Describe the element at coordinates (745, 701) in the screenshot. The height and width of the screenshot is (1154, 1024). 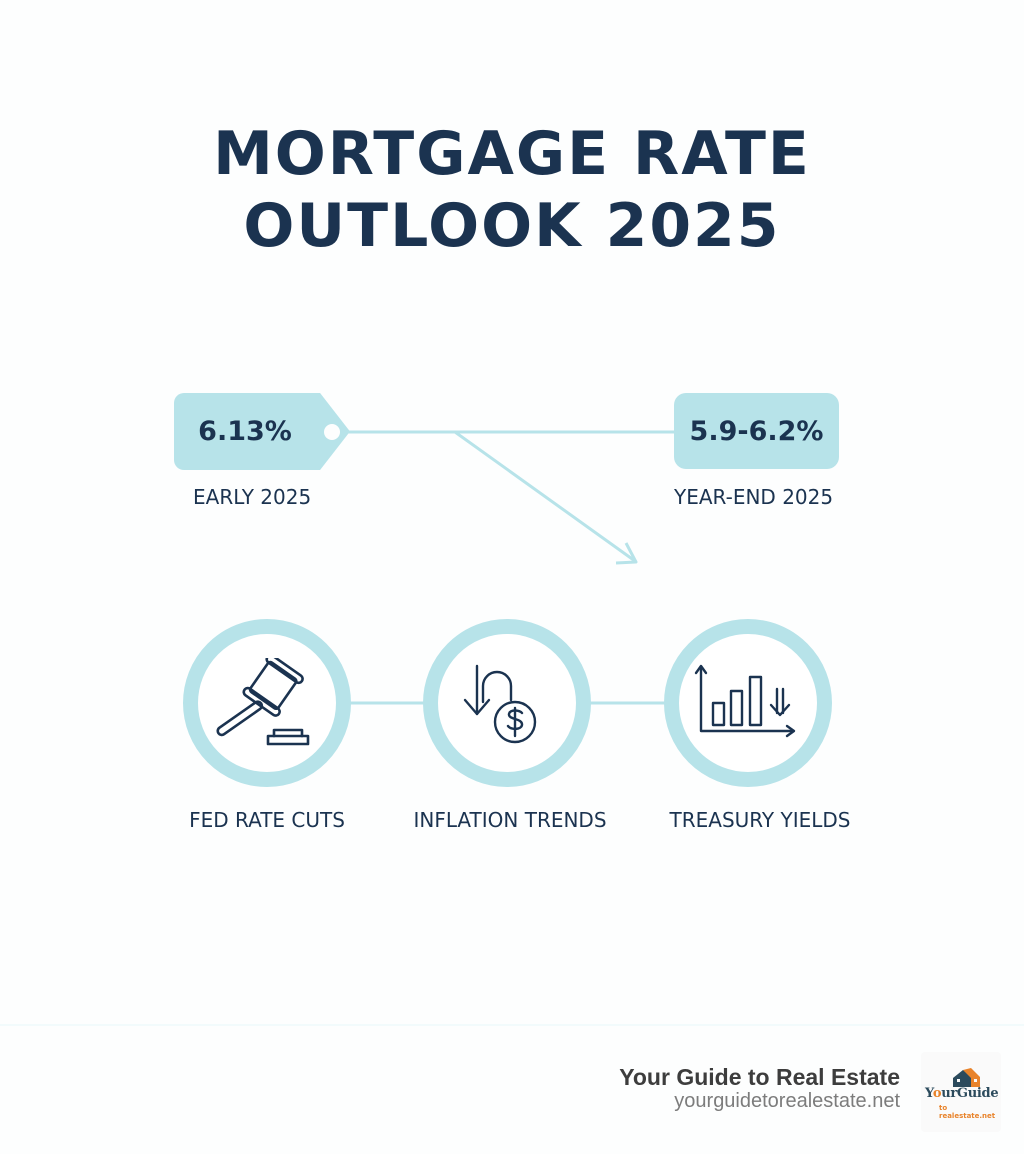
I see `bar-chart-down-arrow-icon` at that location.